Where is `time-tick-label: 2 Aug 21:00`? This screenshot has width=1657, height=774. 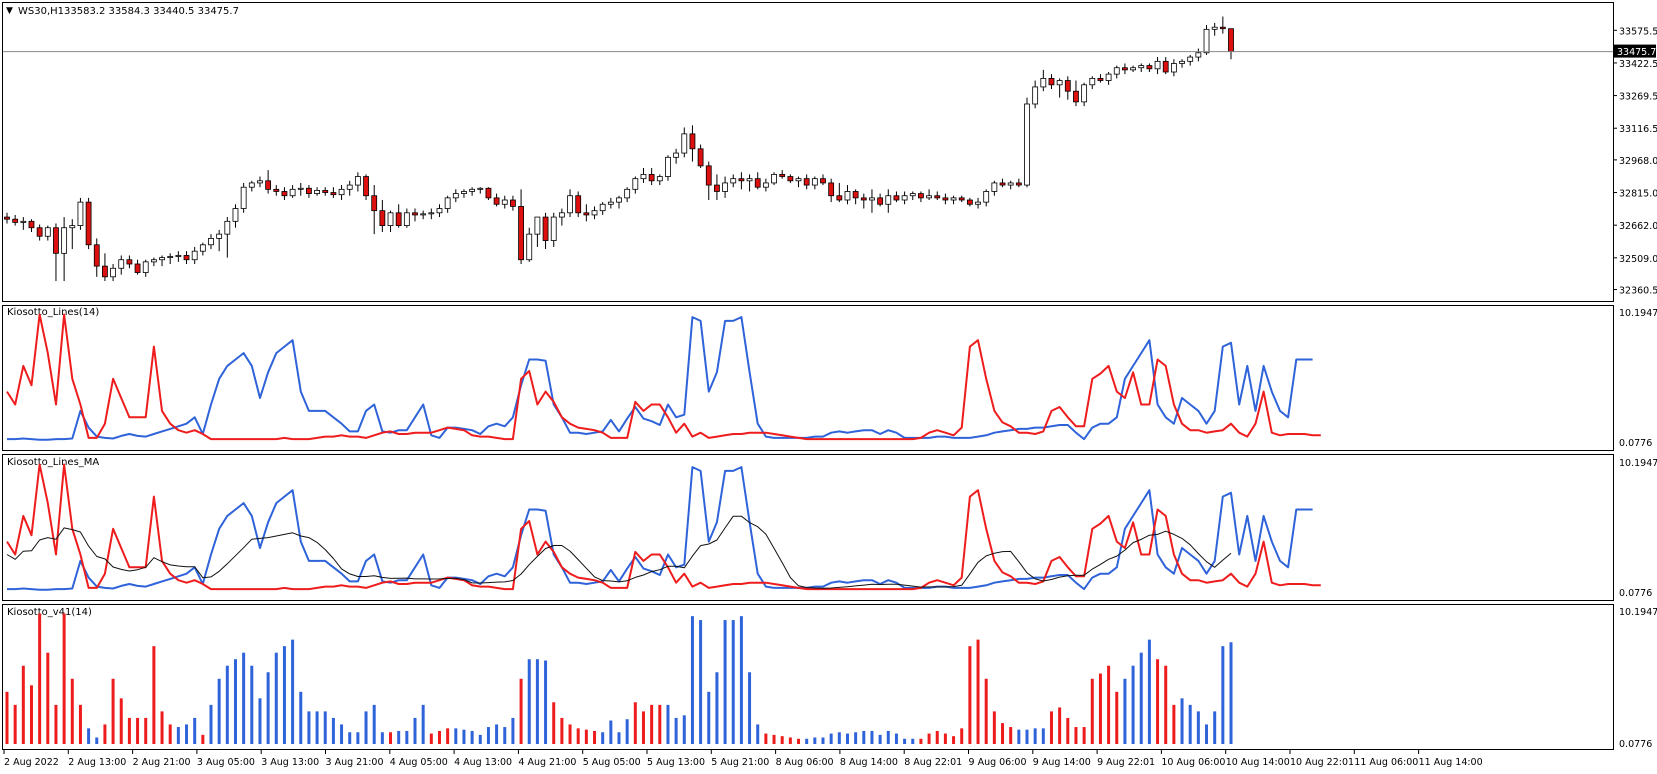 time-tick-label: 2 Aug 21:00 is located at coordinates (162, 762).